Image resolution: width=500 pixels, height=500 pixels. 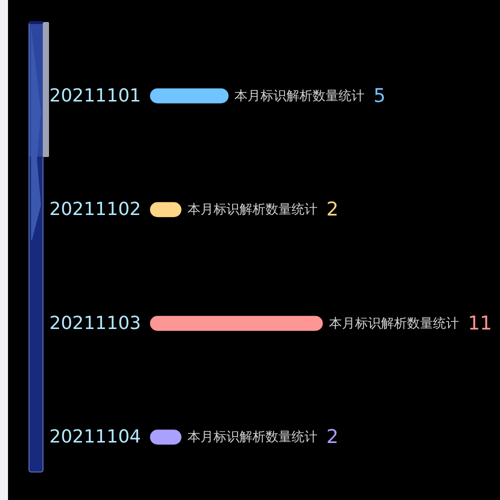 What do you see at coordinates (95, 323) in the screenshot?
I see `y-tick-label: 20211103` at bounding box center [95, 323].